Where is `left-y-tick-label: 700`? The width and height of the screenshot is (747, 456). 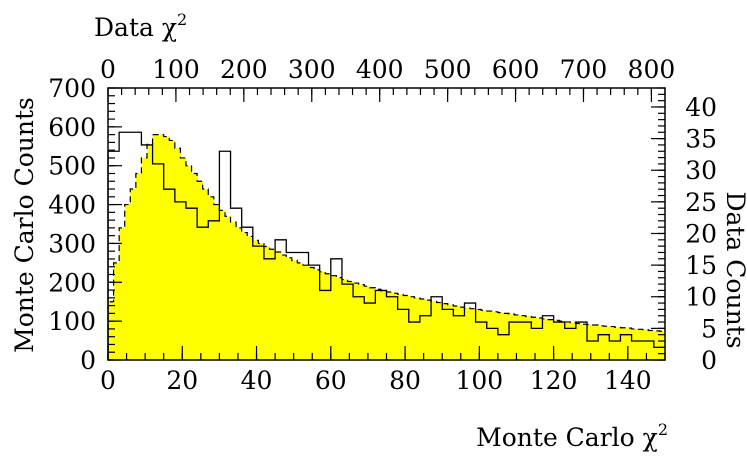
left-y-tick-label: 700 is located at coordinates (72, 88).